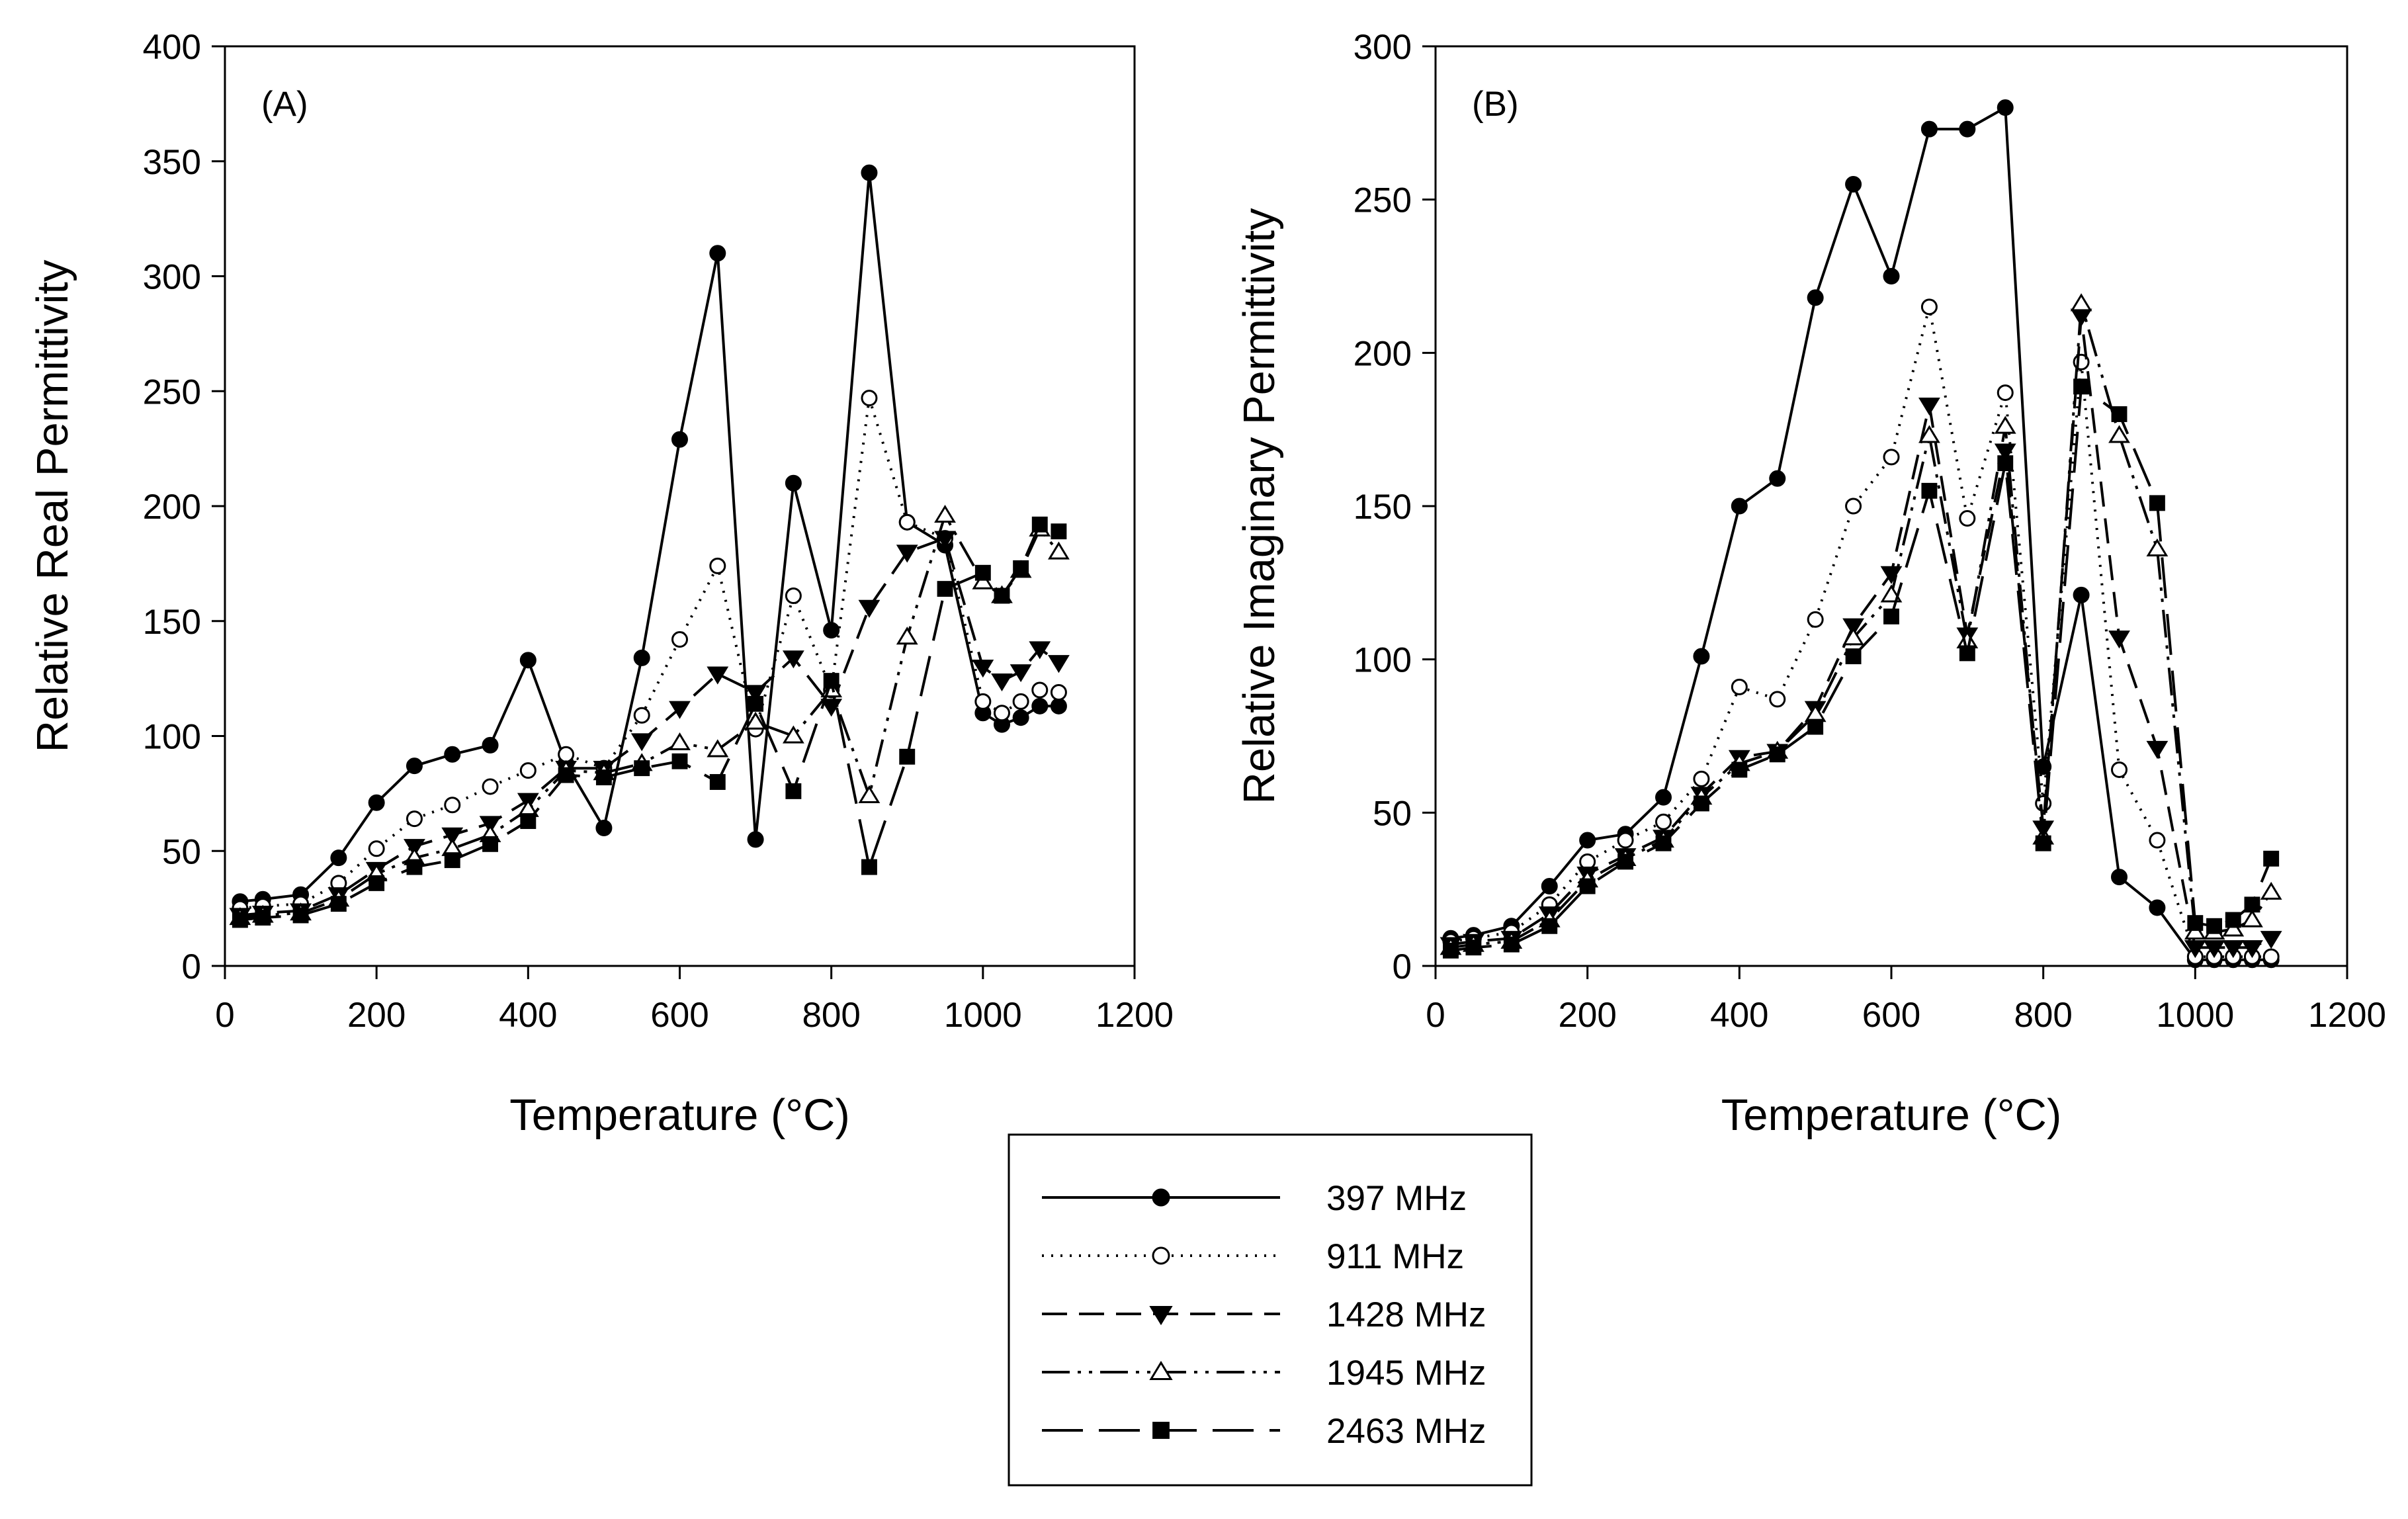  What do you see at coordinates (1396, 1198) in the screenshot?
I see `legend-label: 397 MHz` at bounding box center [1396, 1198].